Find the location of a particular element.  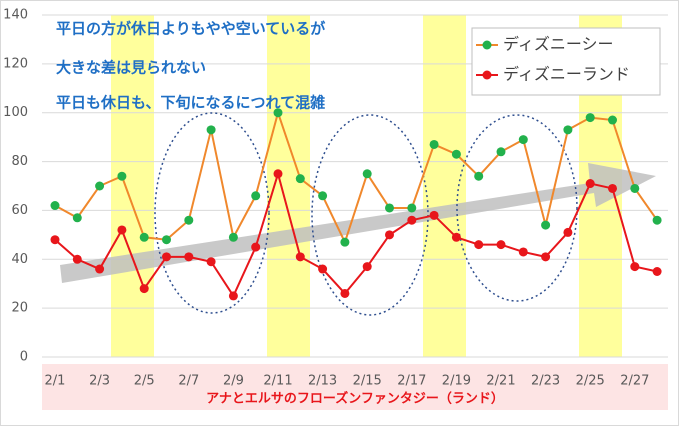

x-tick-label: 2/25 is located at coordinates (590, 381).